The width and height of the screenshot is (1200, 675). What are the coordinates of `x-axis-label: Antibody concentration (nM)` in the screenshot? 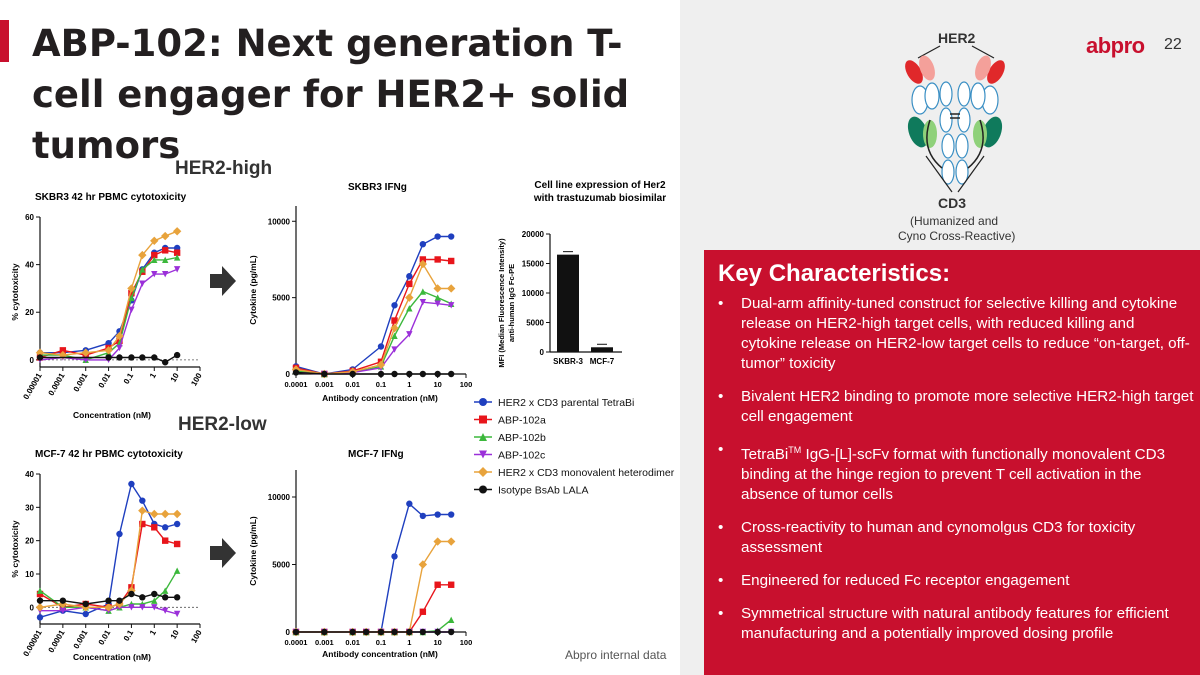 It's located at (380, 398).